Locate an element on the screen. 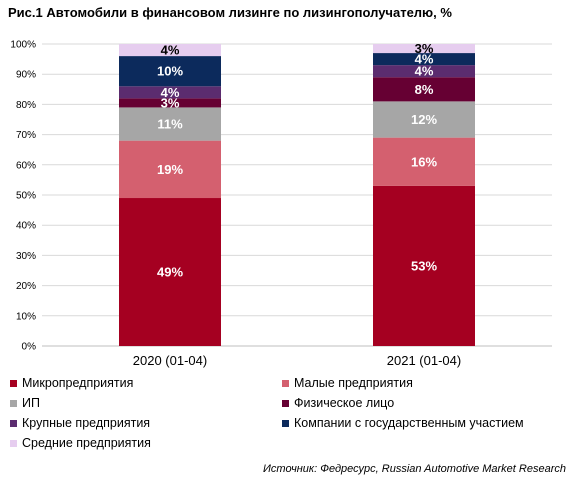  y-axis: 0% 10% 20% 30% 40% 50% 60% 70% 80% 90% 100% is located at coordinates (23, 196).